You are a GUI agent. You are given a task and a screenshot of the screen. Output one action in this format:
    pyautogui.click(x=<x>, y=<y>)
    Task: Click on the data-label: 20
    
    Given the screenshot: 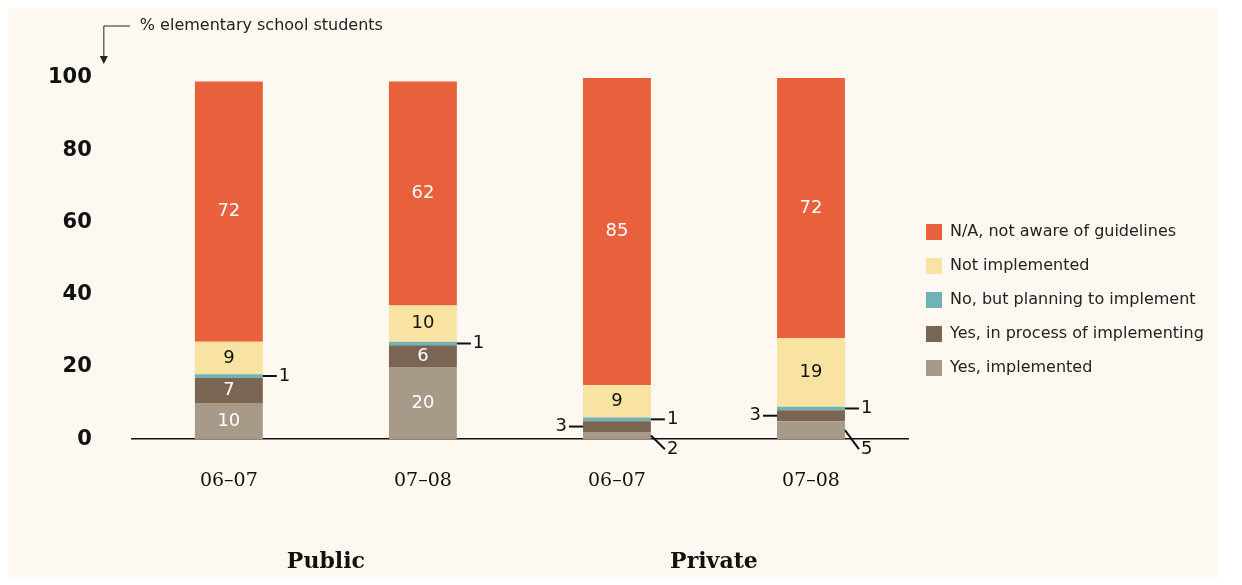 What is the action you would take?
    pyautogui.click(x=423, y=401)
    